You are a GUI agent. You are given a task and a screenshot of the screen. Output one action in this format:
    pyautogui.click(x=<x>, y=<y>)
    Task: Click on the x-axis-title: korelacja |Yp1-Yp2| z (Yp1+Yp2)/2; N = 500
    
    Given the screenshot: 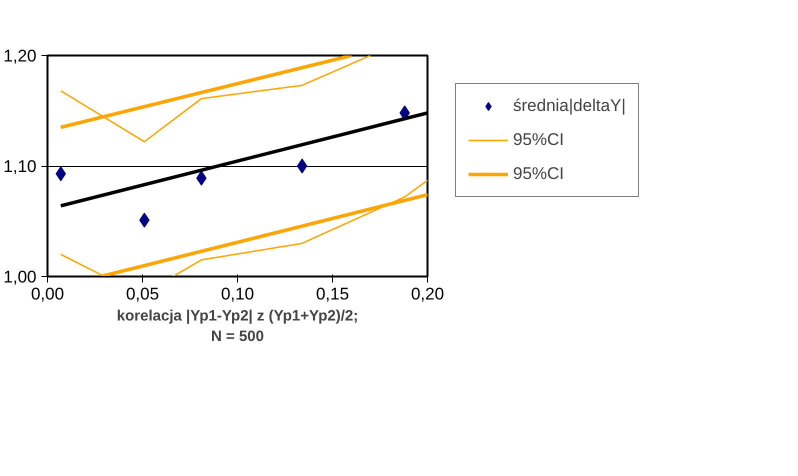 What is the action you would take?
    pyautogui.click(x=237, y=326)
    